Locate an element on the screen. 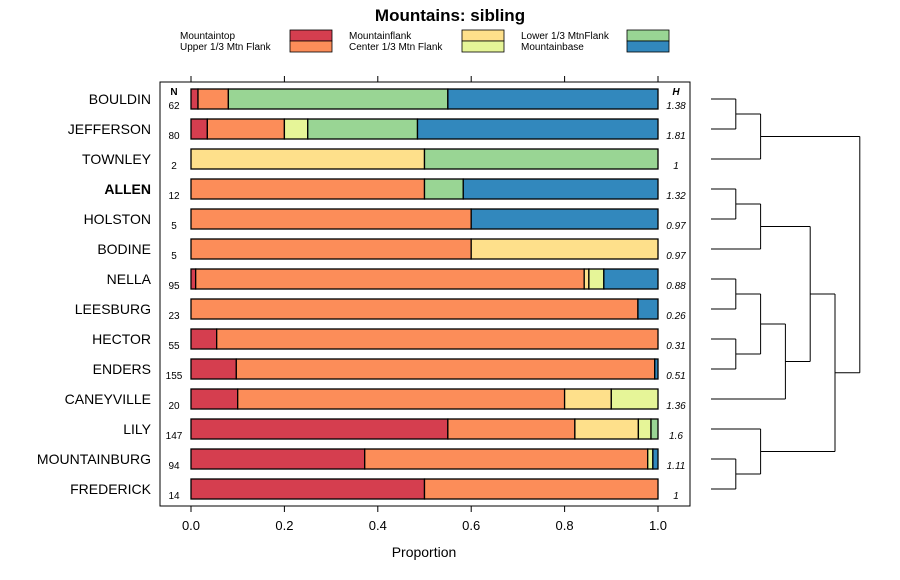 Image resolution: width=900 pixels, height=580 pixels. x-tick-label: 0.4 is located at coordinates (378, 525).